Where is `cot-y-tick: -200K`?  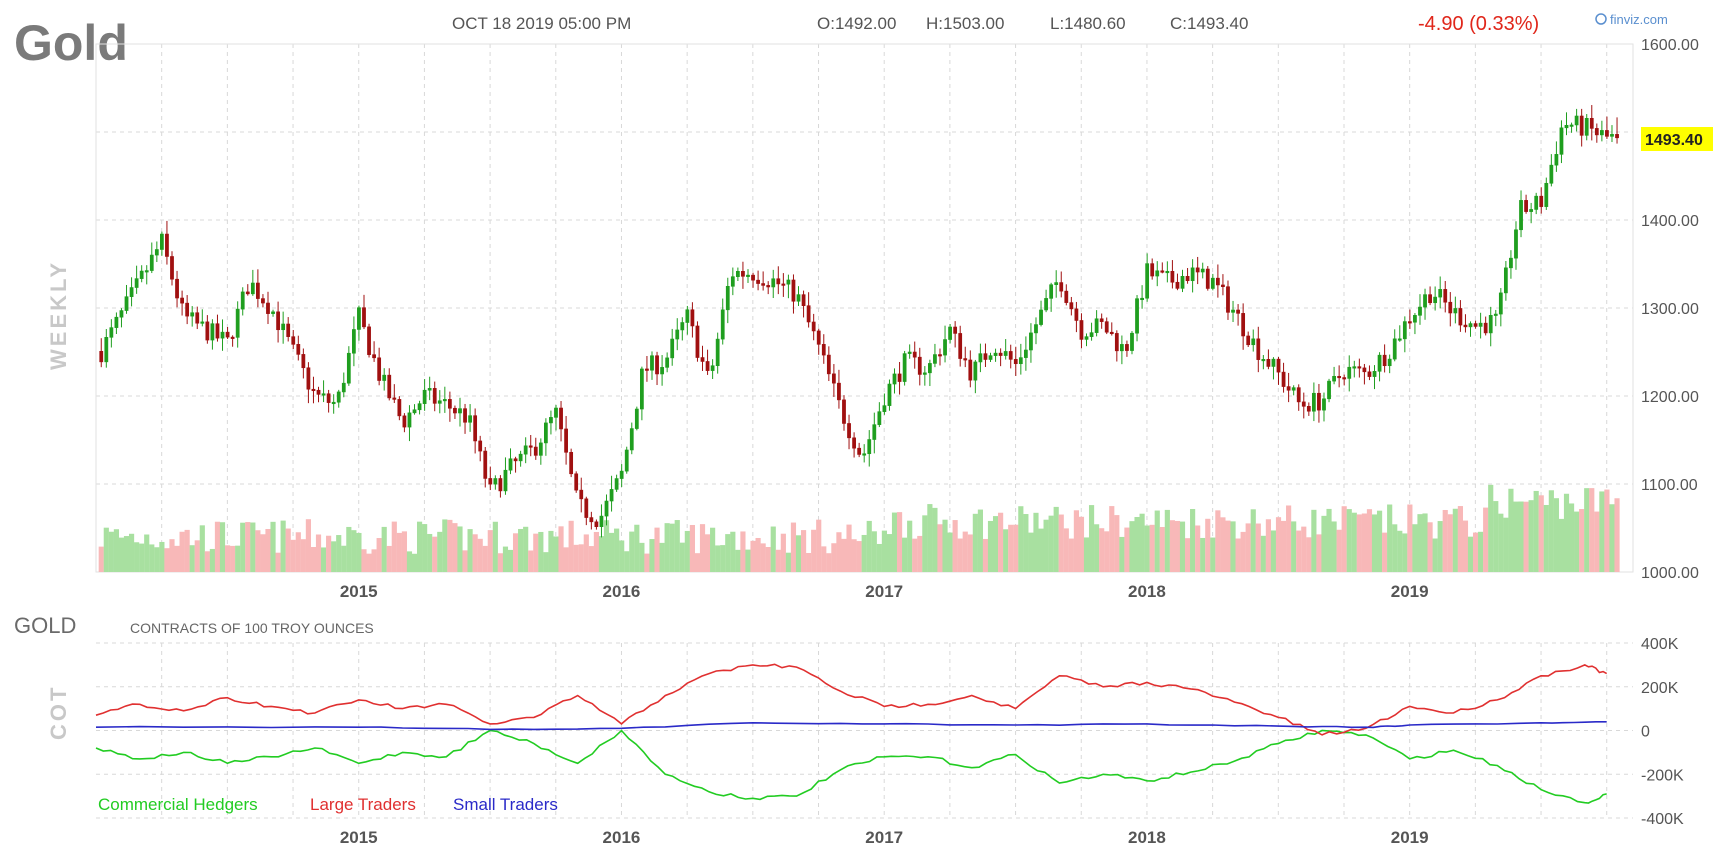
cot-y-tick: -200K is located at coordinates (1662, 775).